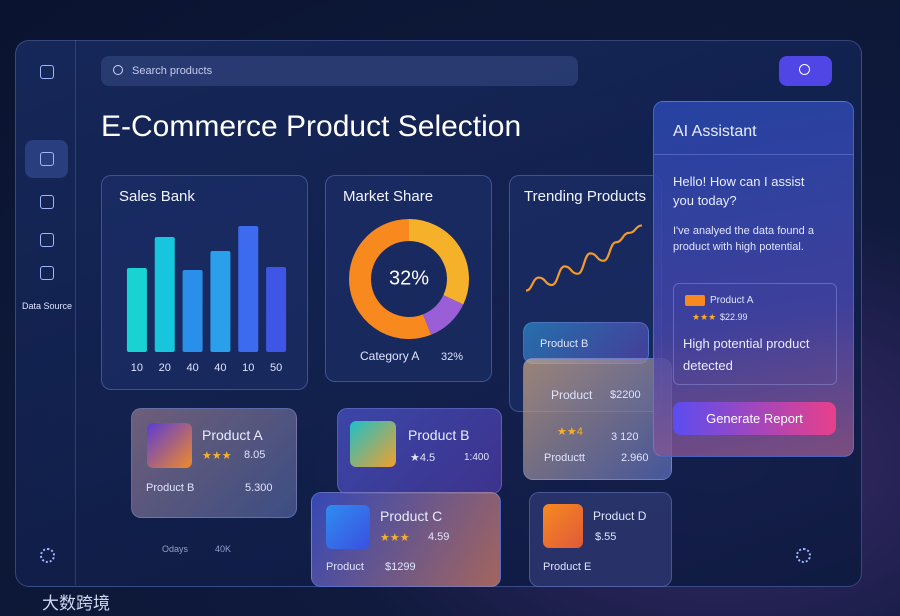 The width and height of the screenshot is (900, 616). What do you see at coordinates (175, 549) in the screenshot?
I see `footer-days: Odays` at bounding box center [175, 549].